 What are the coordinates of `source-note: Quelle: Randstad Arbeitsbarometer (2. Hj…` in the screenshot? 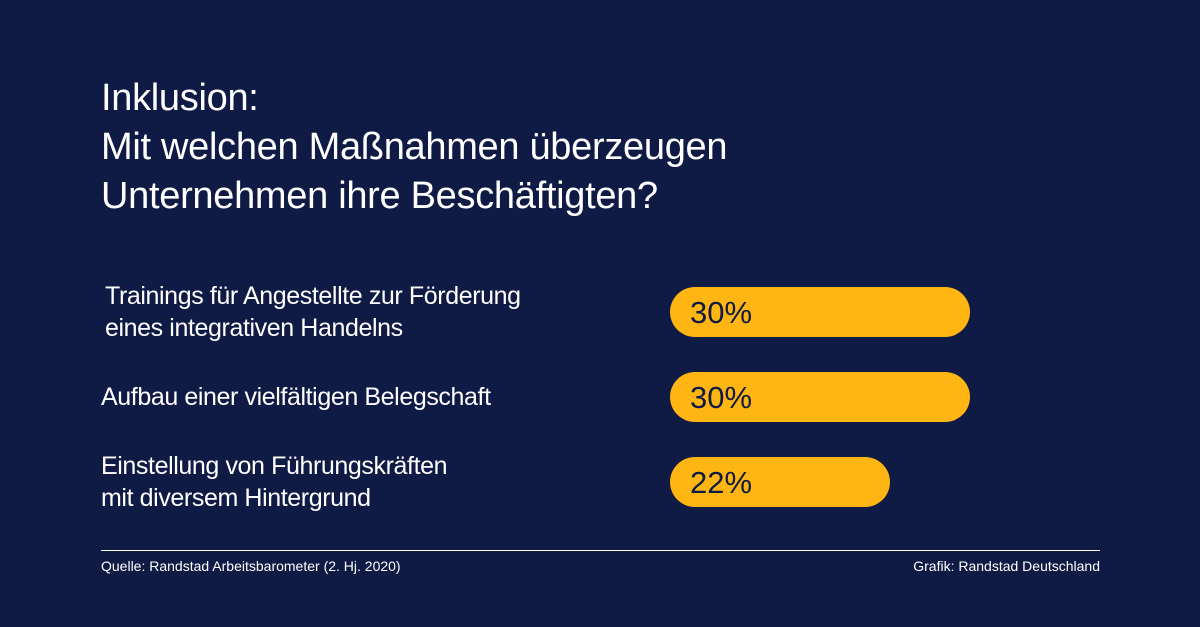 It's located at (251, 566).